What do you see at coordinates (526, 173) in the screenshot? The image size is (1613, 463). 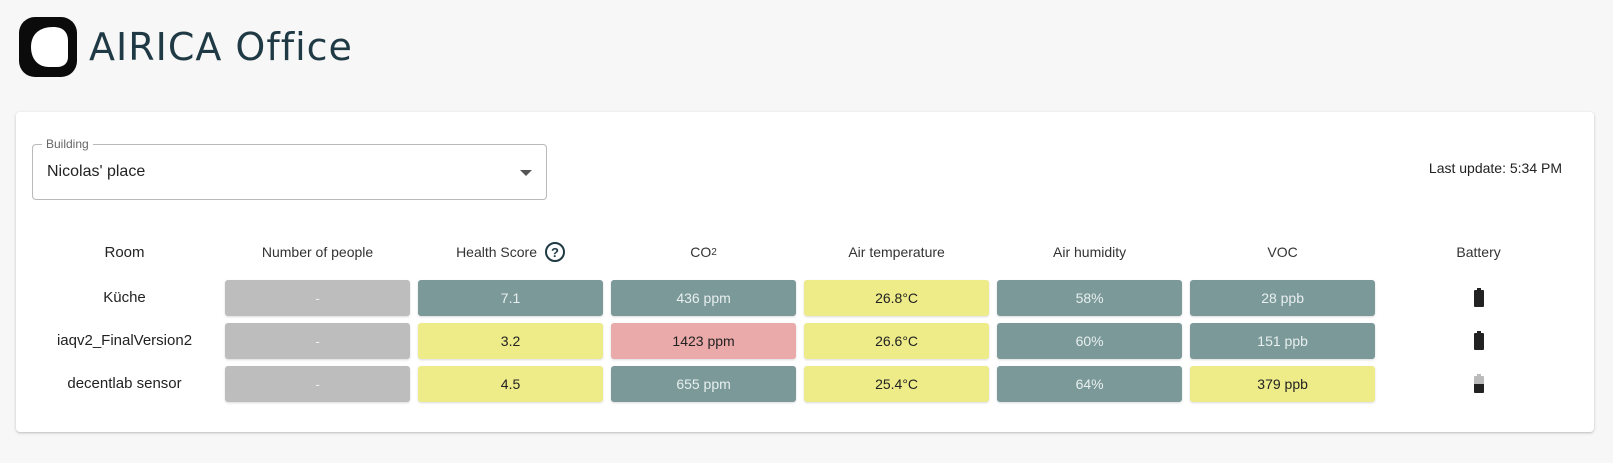 I see `dropdown-caret-icon` at bounding box center [526, 173].